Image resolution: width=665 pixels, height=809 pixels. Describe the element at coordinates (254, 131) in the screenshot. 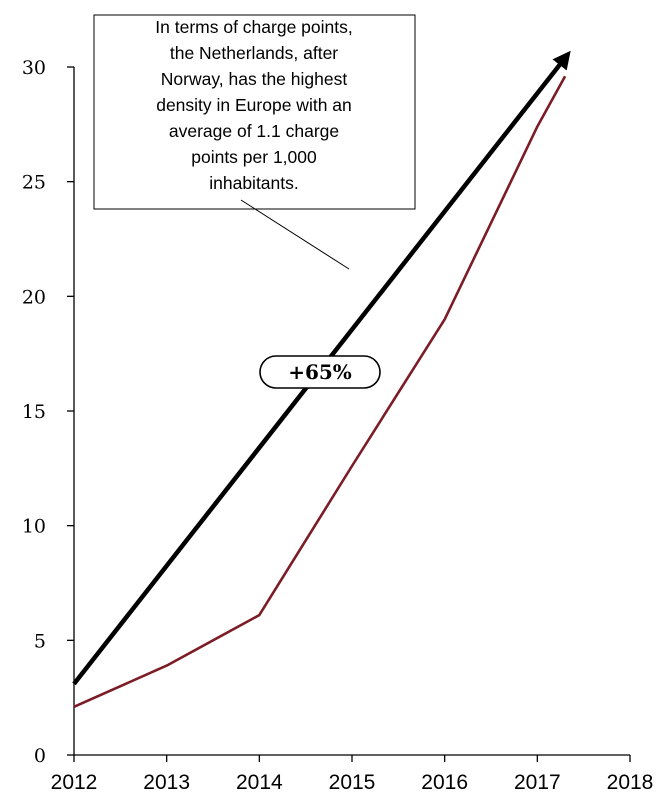

I see `annotation-line: average of 1.1 charge` at that location.